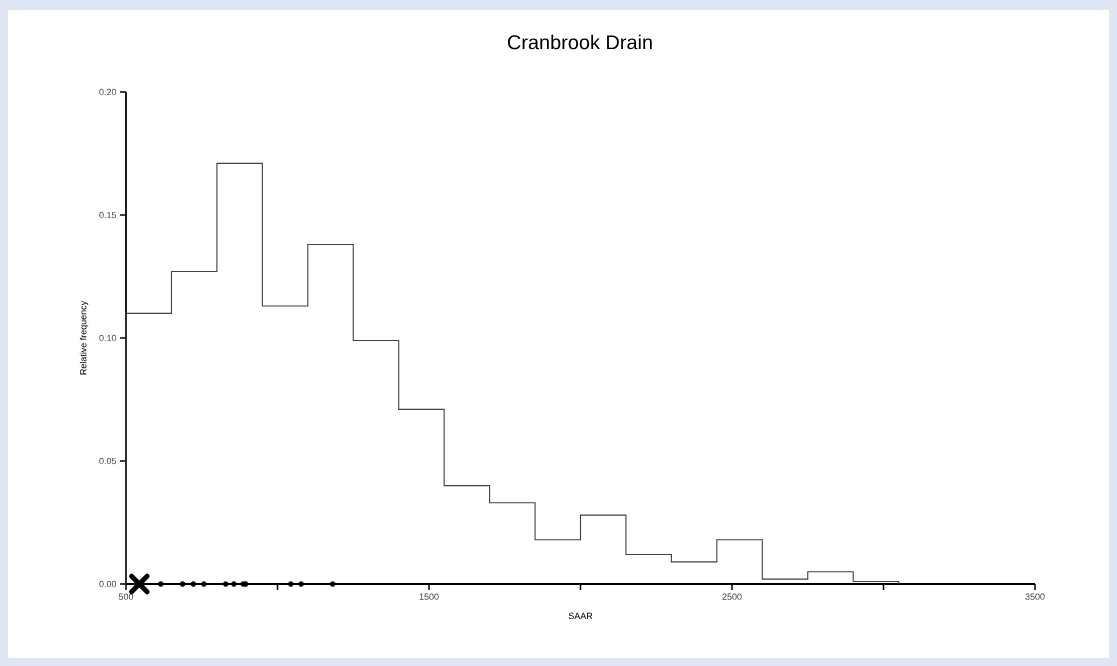 Image resolution: width=1117 pixels, height=666 pixels. I want to click on x-tick-label: 1500, so click(429, 596).